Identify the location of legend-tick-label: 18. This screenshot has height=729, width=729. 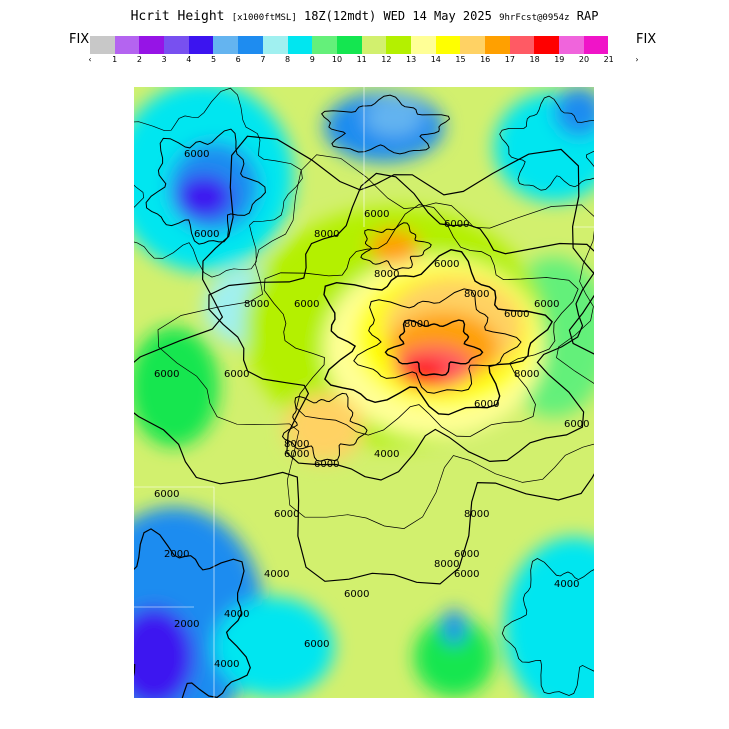
(534, 59).